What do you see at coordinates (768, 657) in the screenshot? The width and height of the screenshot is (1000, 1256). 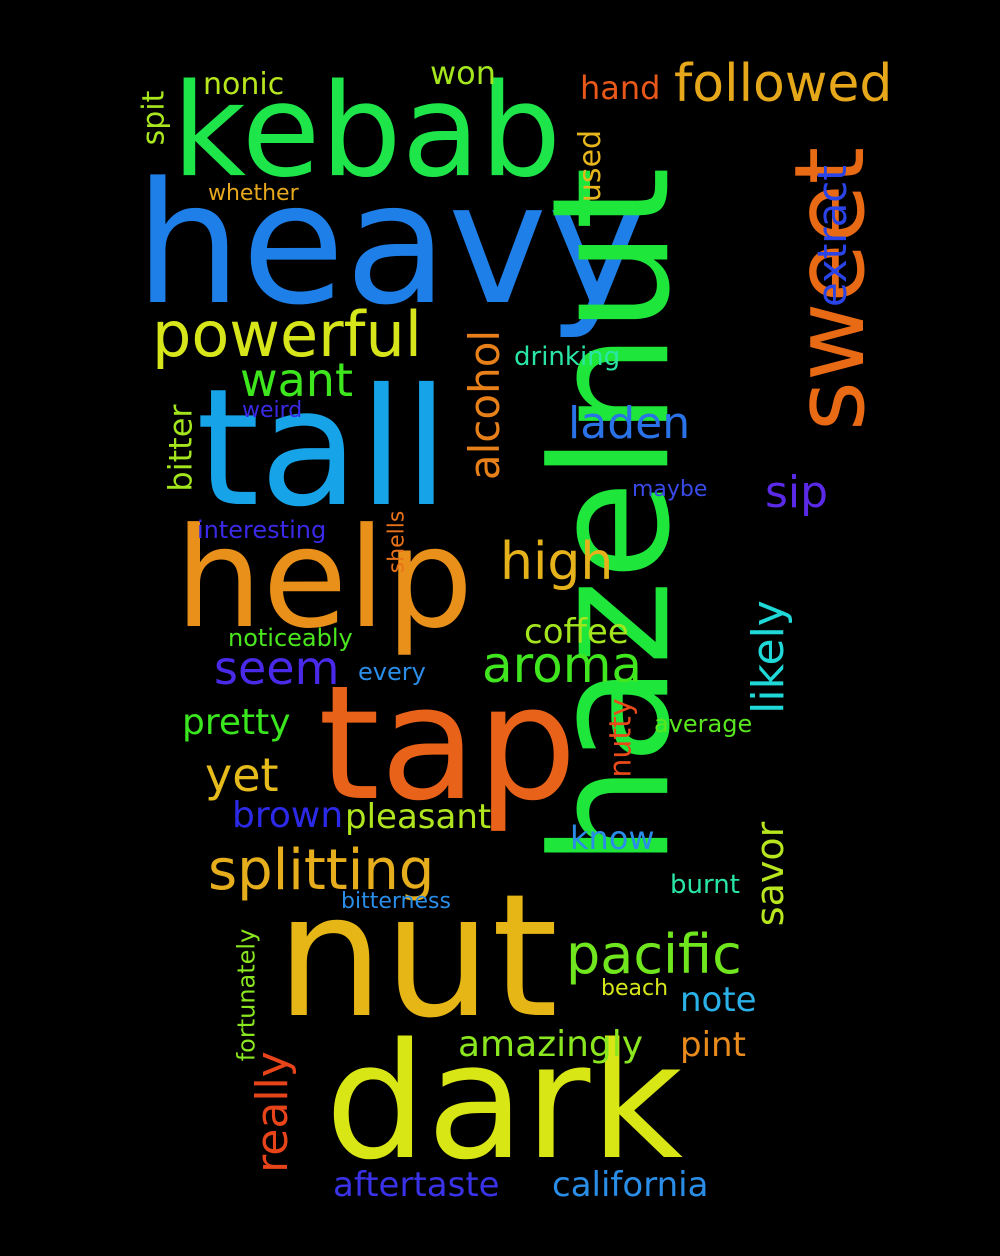 I see `word-likely: likely` at bounding box center [768, 657].